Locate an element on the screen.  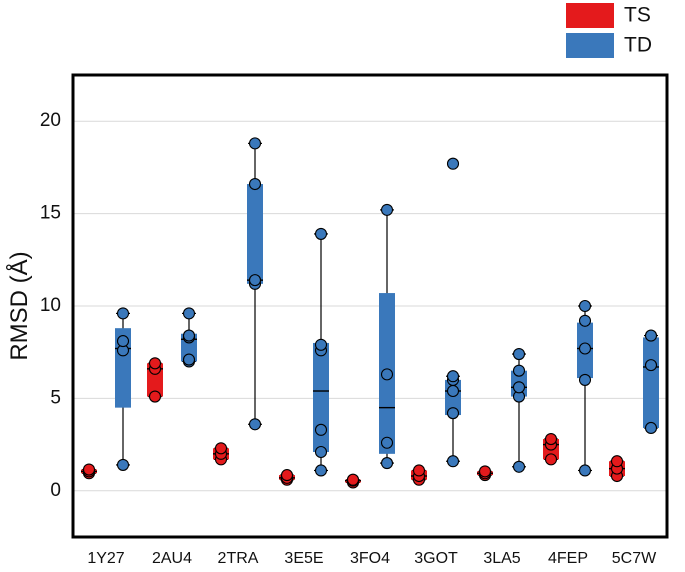
x-tick-label: 5C7W is located at coordinates (634, 558).